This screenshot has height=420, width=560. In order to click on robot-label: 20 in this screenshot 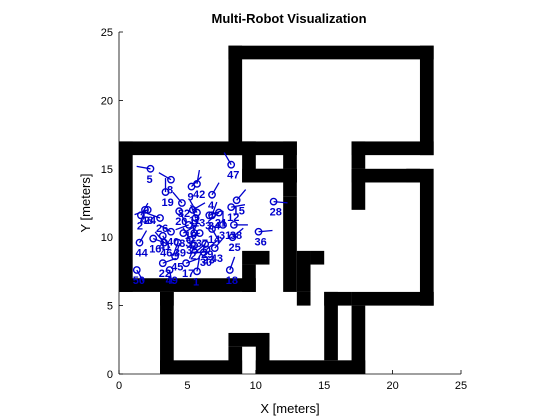, I will do `click(181, 222)`.